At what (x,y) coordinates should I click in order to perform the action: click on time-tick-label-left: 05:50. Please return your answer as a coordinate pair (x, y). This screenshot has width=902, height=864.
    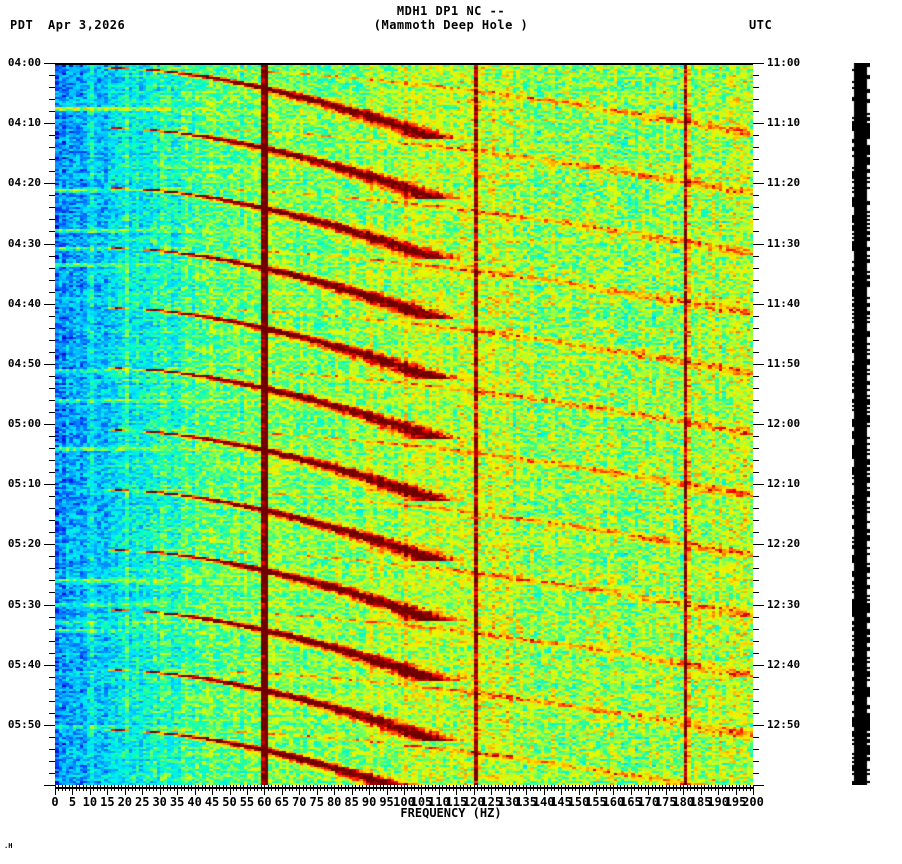
    Looking at the image, I should click on (24, 724).